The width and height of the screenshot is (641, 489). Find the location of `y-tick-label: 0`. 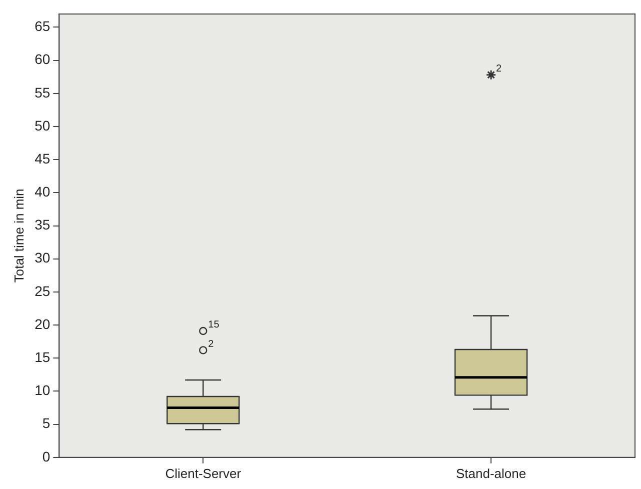

y-tick-label: 0 is located at coordinates (46, 456).